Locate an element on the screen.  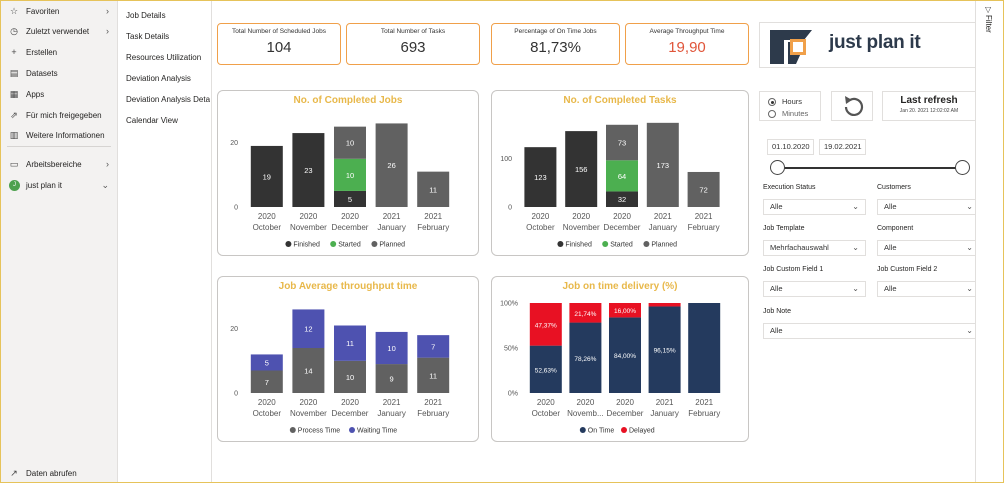
page-tab-calendar-view: Calendar View is located at coordinates (152, 120).